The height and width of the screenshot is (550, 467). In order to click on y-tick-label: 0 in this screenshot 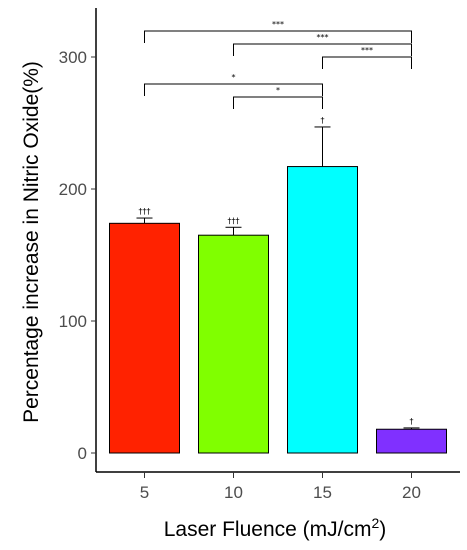, I will do `click(82, 453)`.